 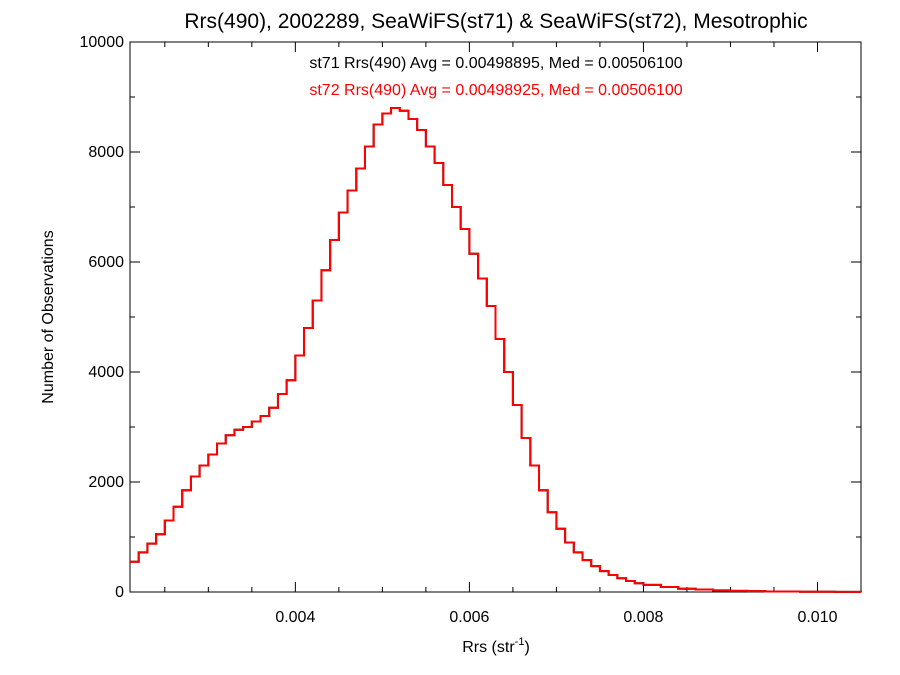 I want to click on x-tick-label: 0.004, so click(x=295, y=617).